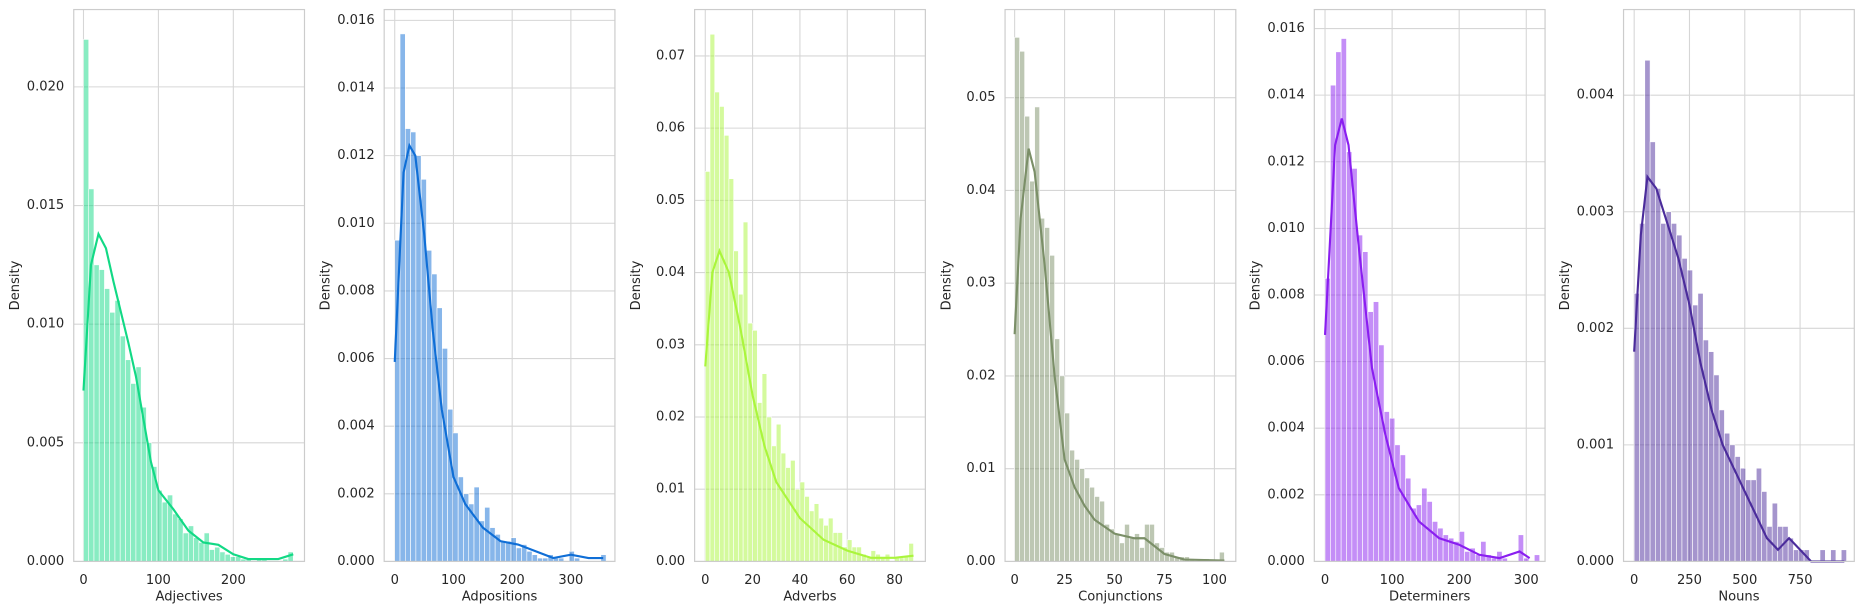 The height and width of the screenshot is (615, 1865). What do you see at coordinates (1744, 580) in the screenshot?
I see `x-tick-label: 500` at bounding box center [1744, 580].